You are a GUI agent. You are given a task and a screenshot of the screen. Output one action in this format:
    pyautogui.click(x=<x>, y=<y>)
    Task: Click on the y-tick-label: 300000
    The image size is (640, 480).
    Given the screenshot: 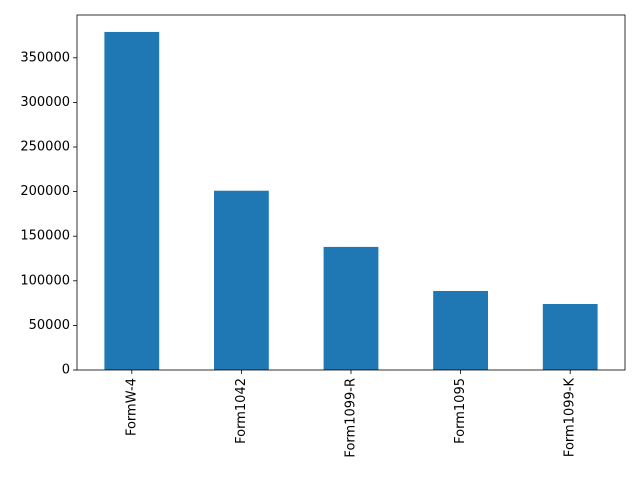 What is the action you would take?
    pyautogui.click(x=45, y=102)
    